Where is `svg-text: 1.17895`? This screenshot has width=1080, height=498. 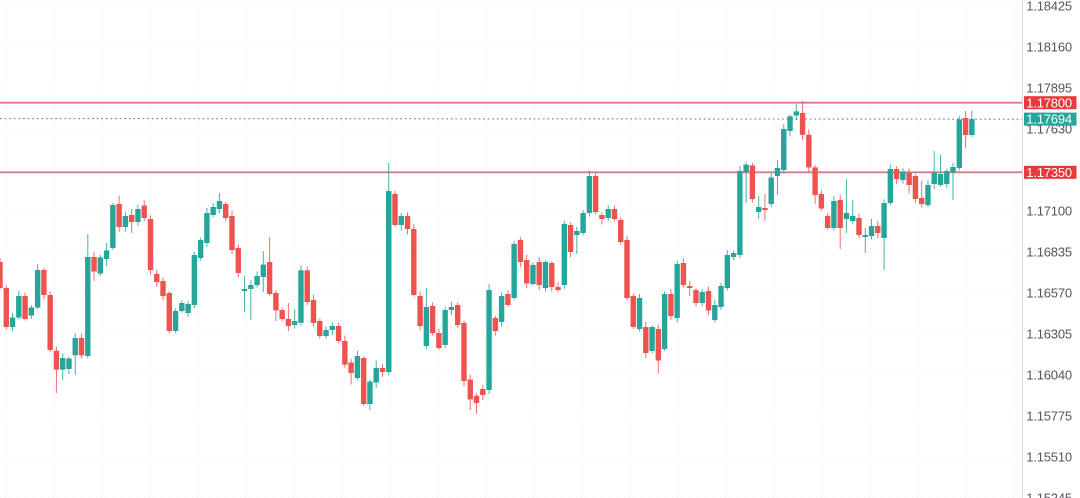
svg-text: 1.17895 is located at coordinates (1049, 88).